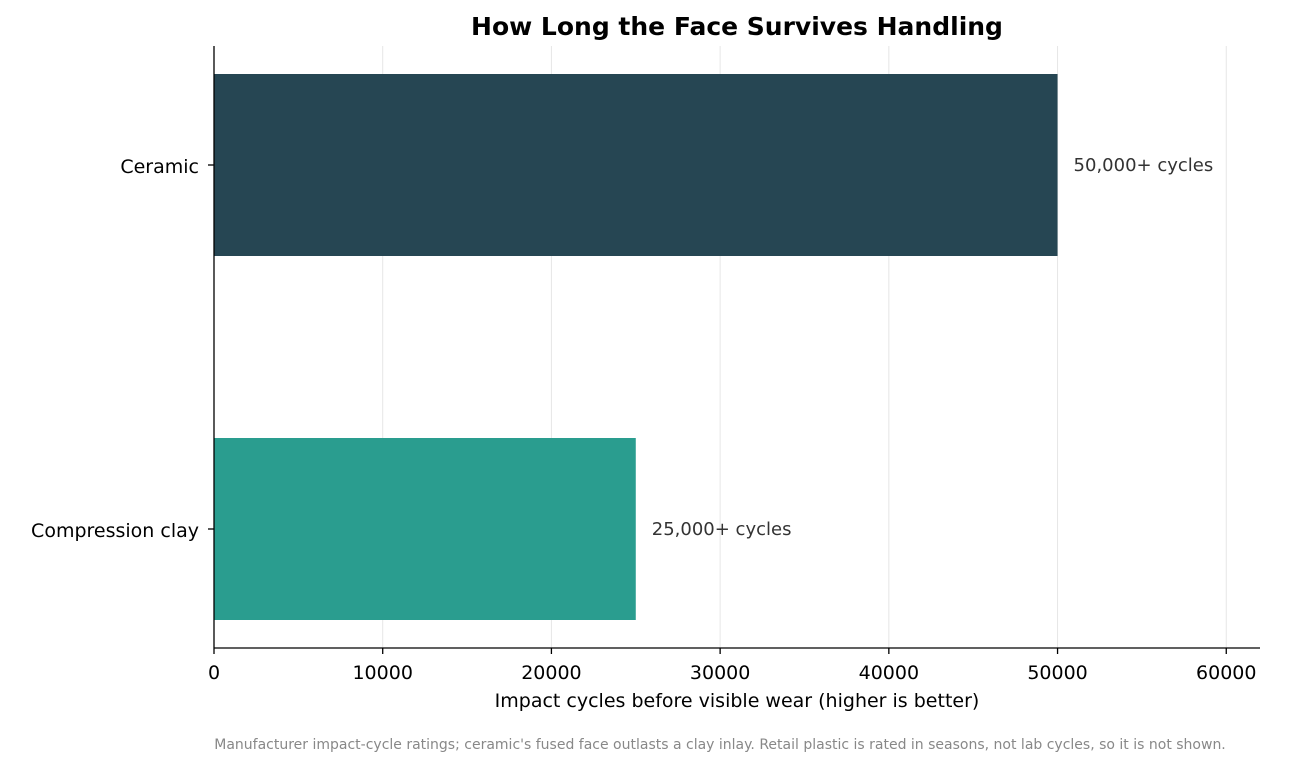  I want to click on x-tick-label: 20000, so click(551, 673).